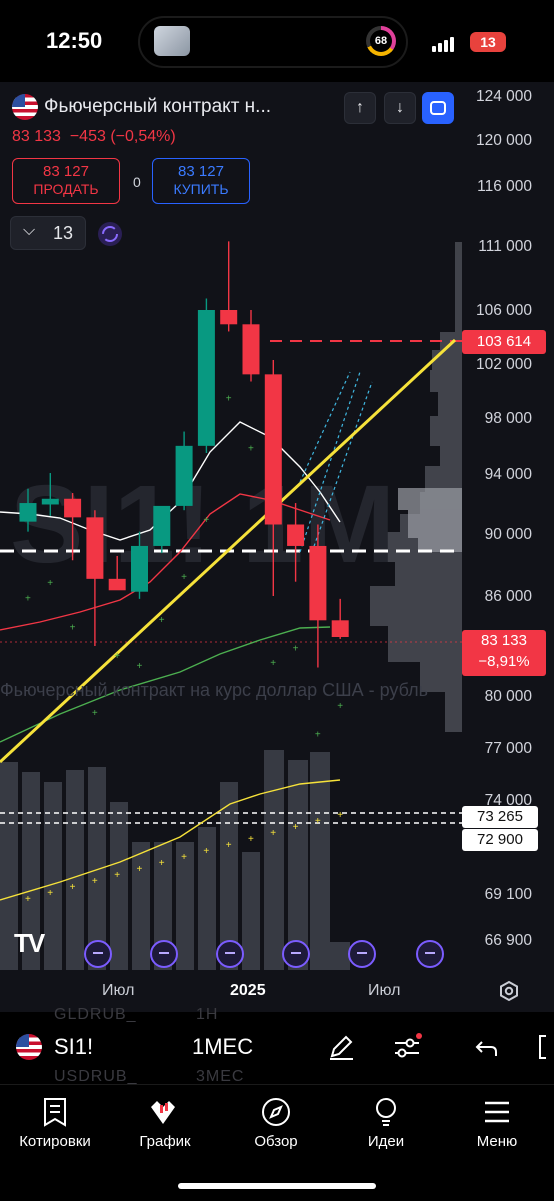 The height and width of the screenshot is (1201, 554). I want to click on price-axis-label: 102 000, so click(503, 364).